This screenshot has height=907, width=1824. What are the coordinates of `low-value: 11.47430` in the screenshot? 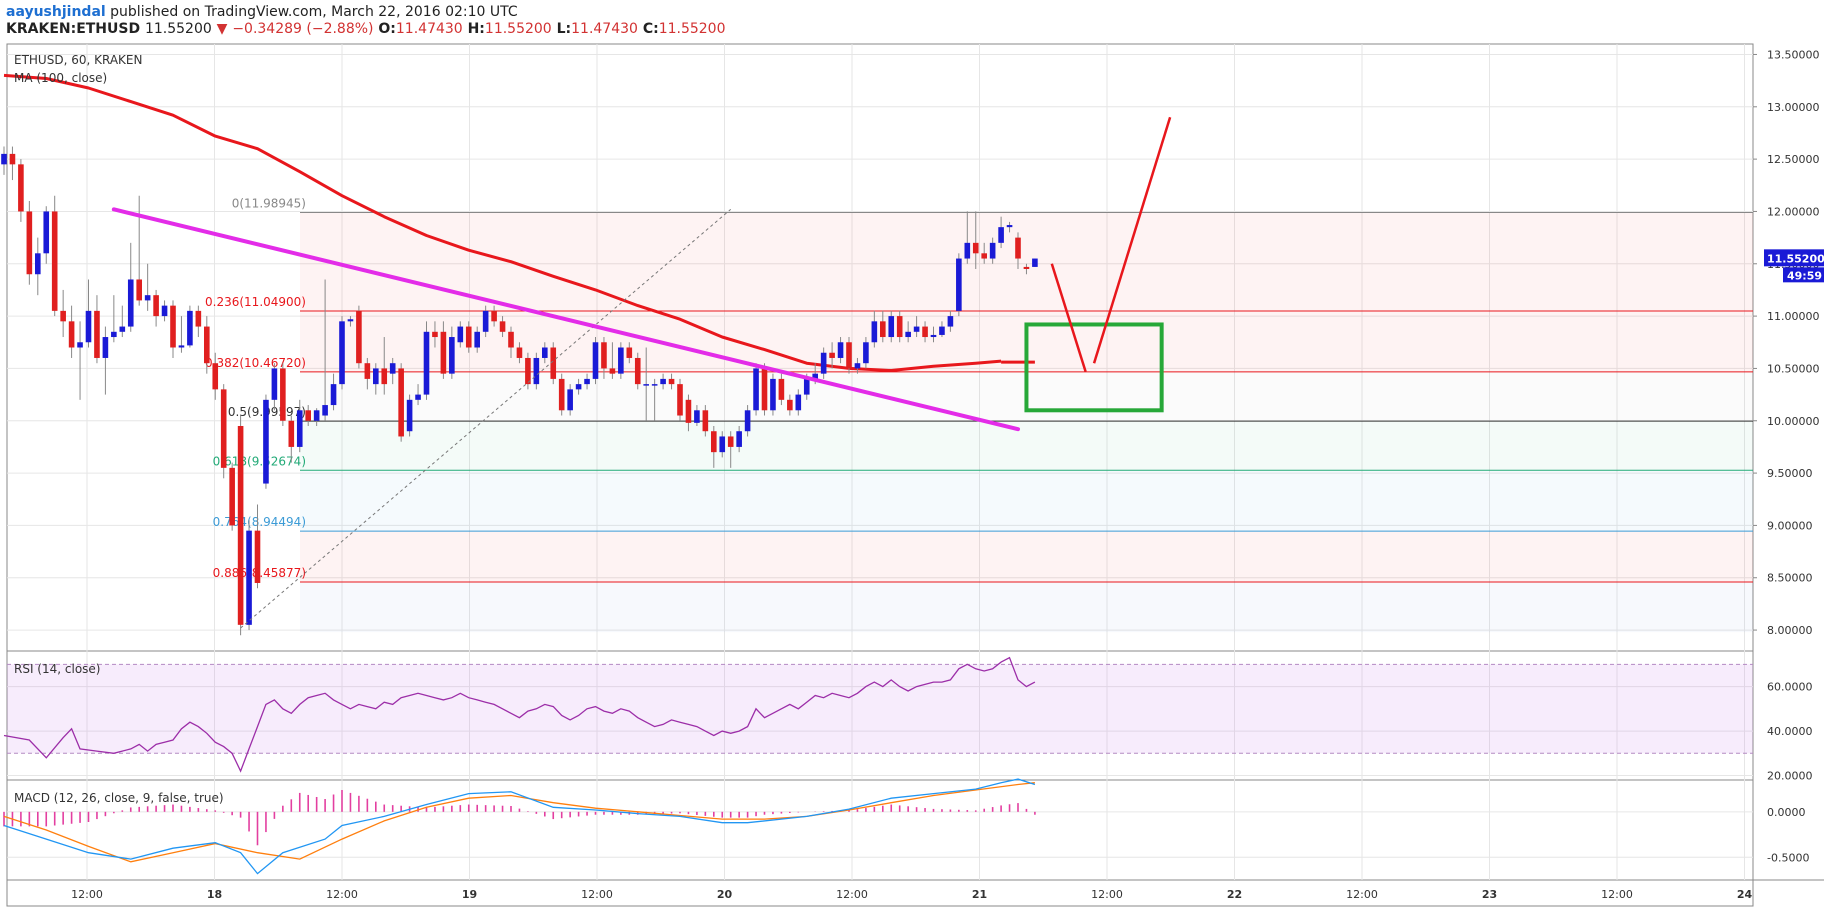 It's located at (604, 29).